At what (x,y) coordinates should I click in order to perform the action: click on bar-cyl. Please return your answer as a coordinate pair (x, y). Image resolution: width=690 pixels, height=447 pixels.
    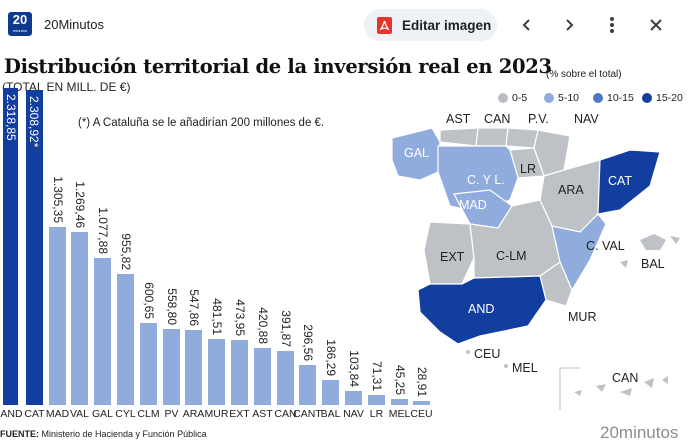
    Looking at the image, I should click on (125, 339).